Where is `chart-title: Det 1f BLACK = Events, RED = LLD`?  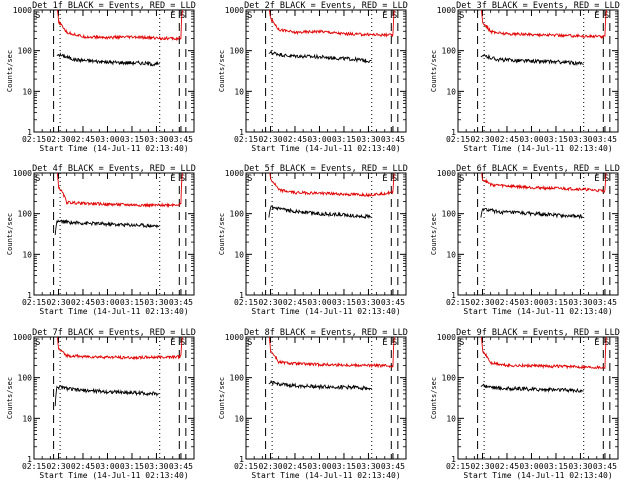 chart-title: Det 1f BLACK = Events, RED = LLD is located at coordinates (114, 6).